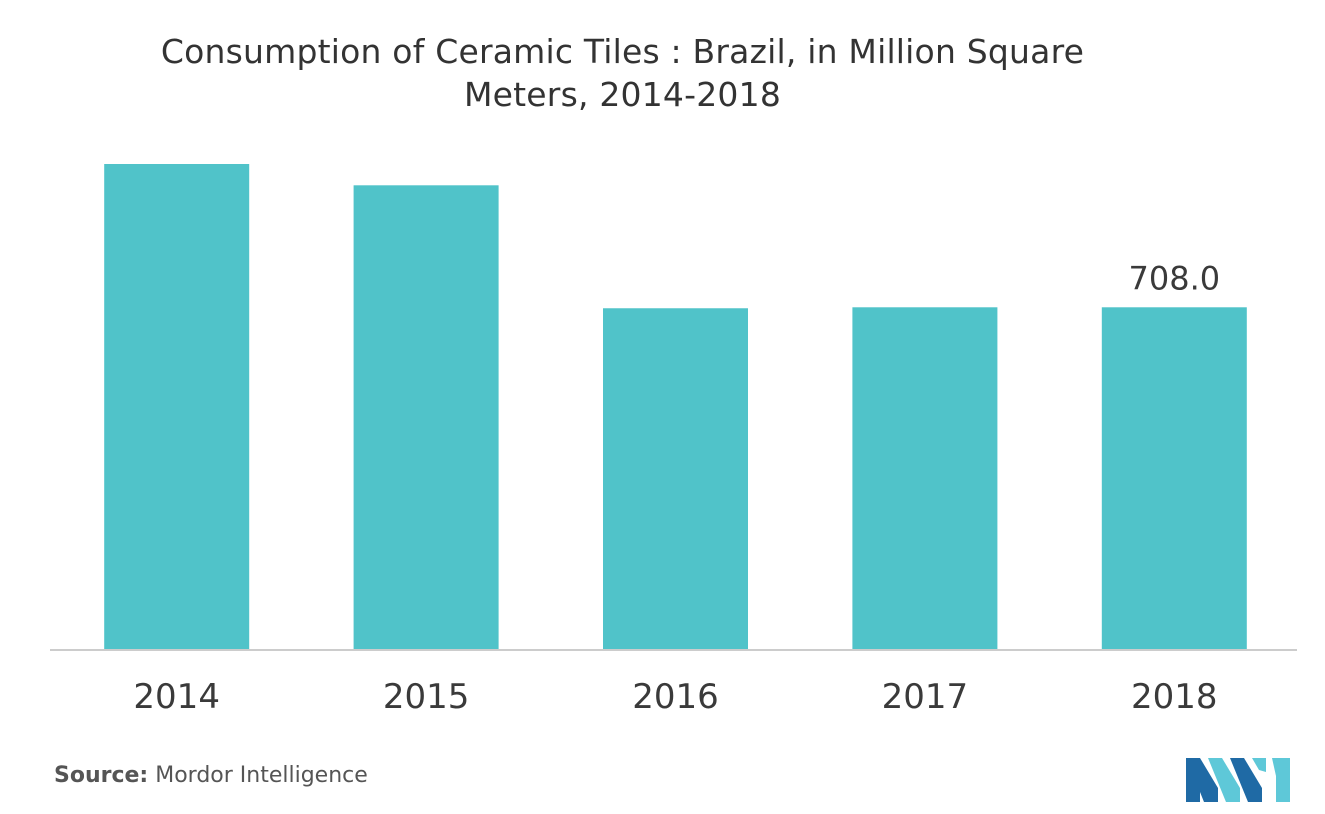  I want to click on bar-2016, so click(675, 479).